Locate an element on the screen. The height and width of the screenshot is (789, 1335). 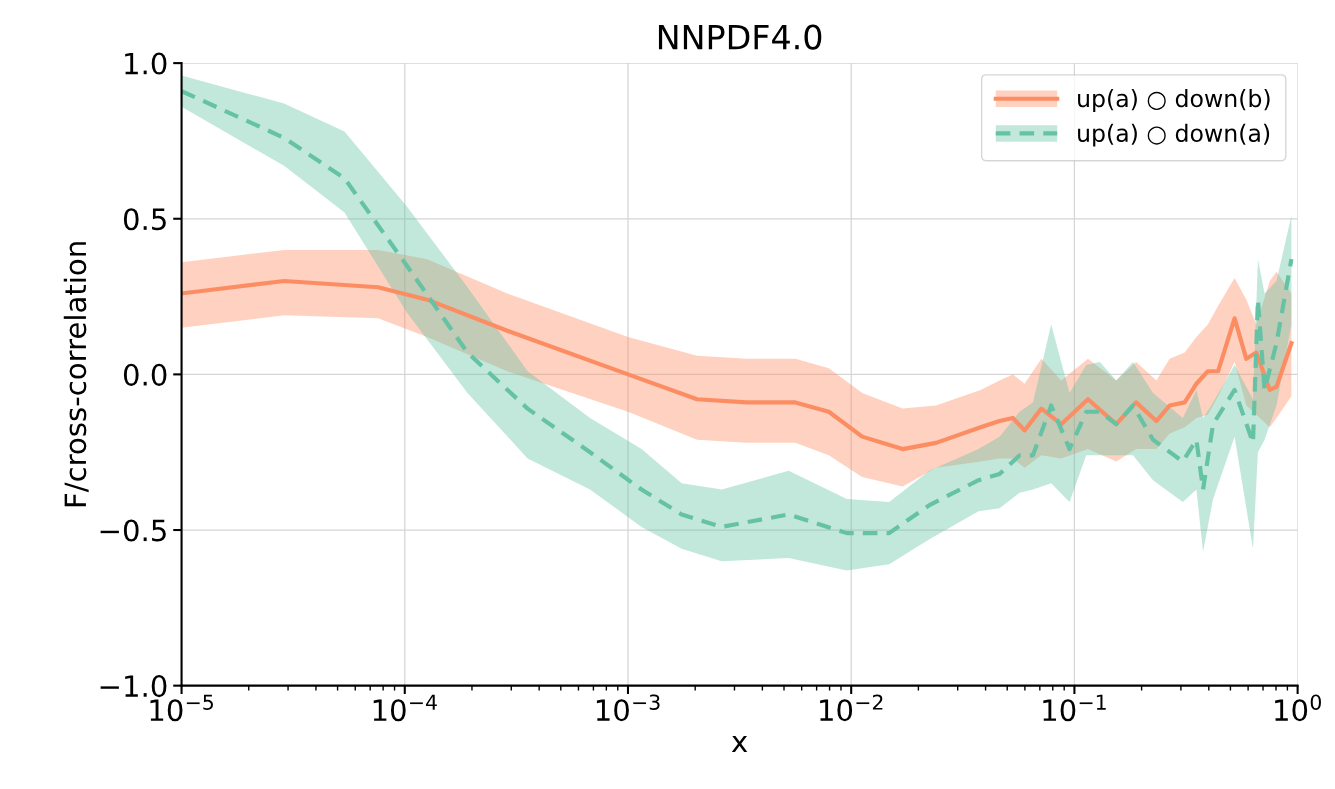
y-tick-label: 1.0 is located at coordinates (146, 63).